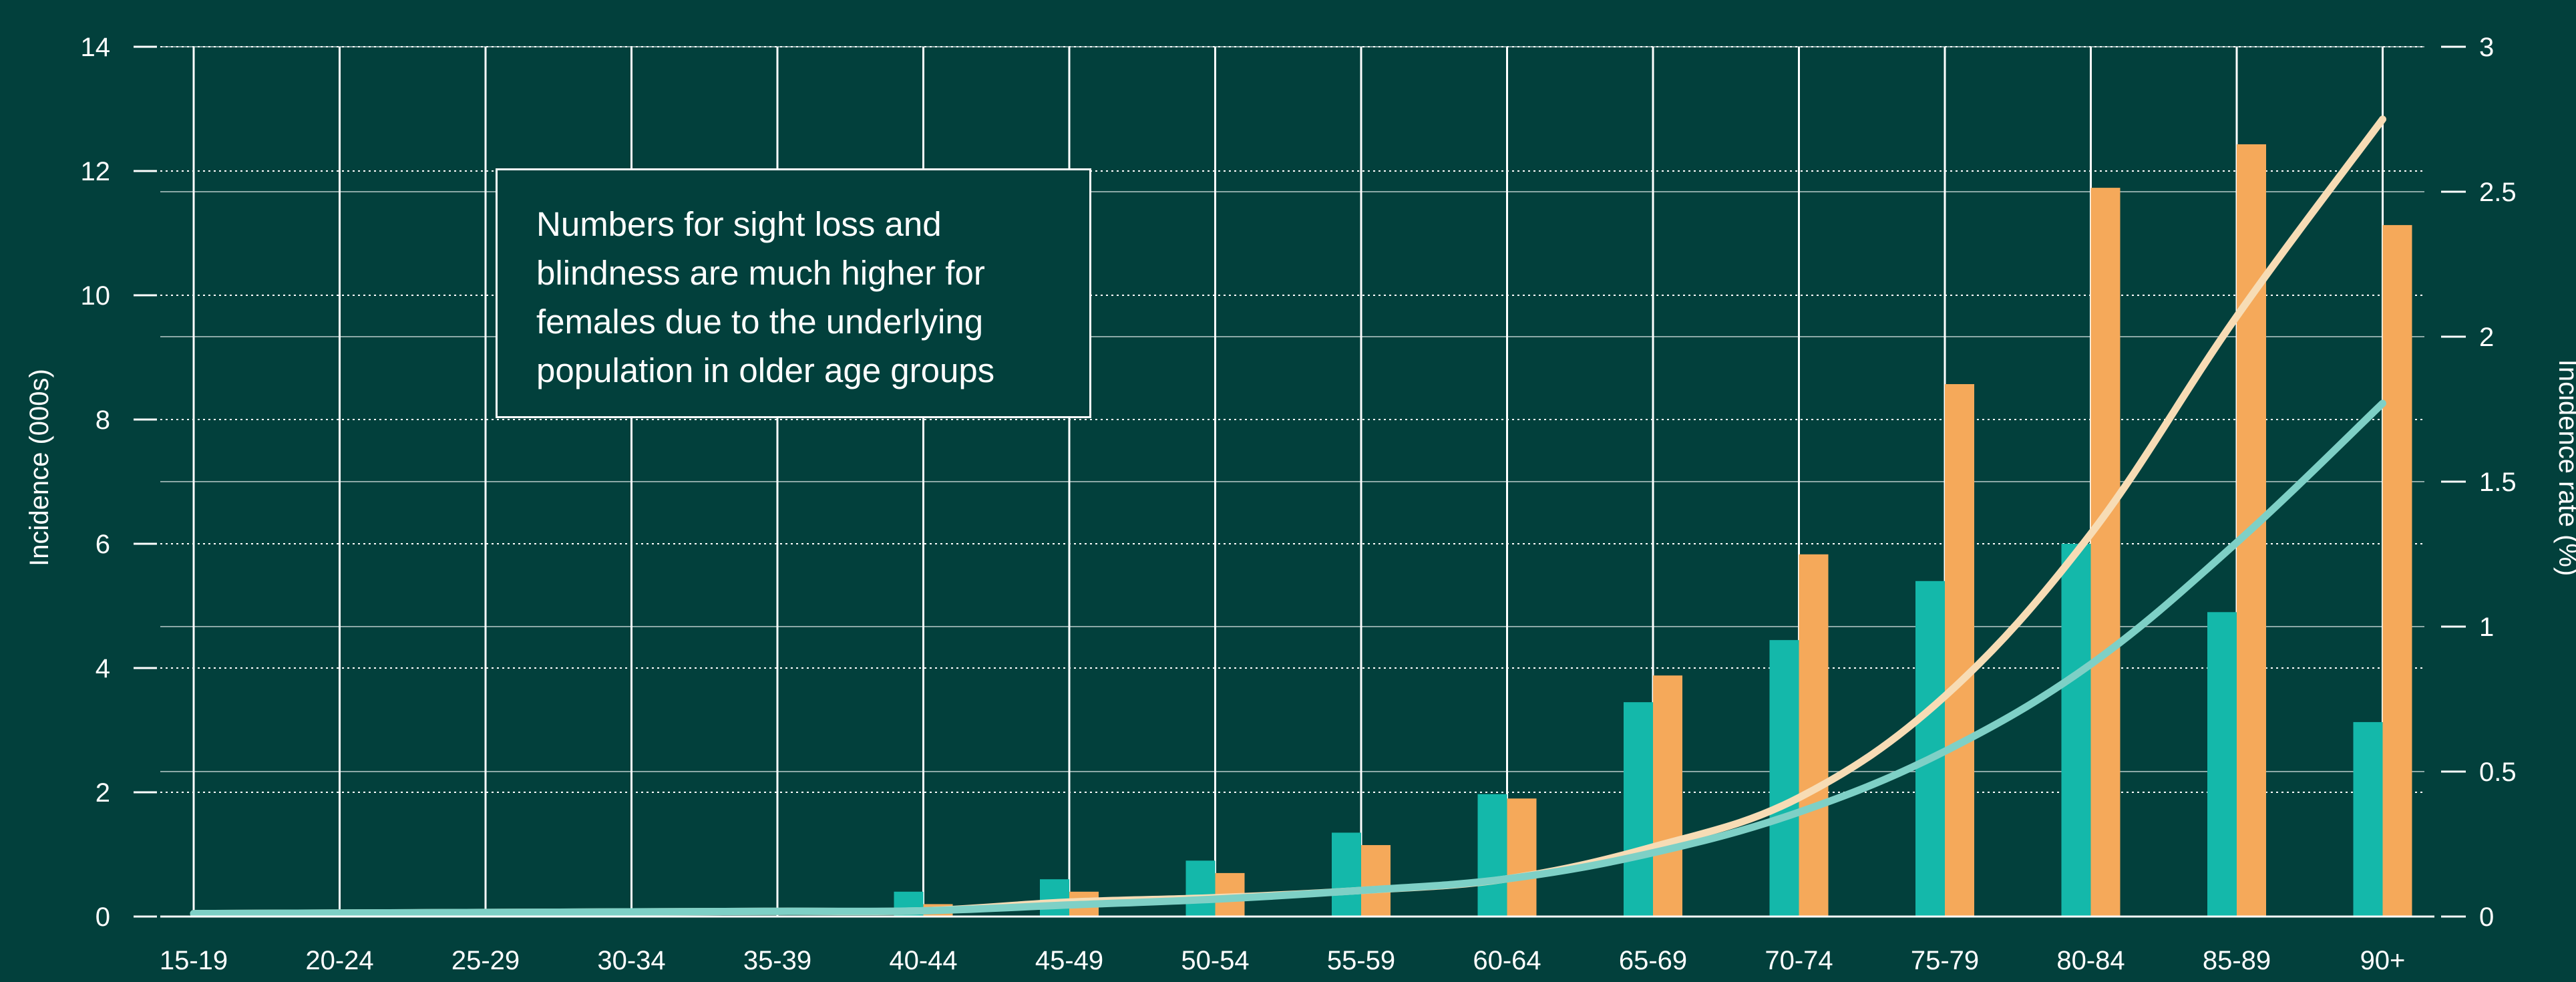  What do you see at coordinates (103, 544) in the screenshot?
I see `y-tick-label: 6` at bounding box center [103, 544].